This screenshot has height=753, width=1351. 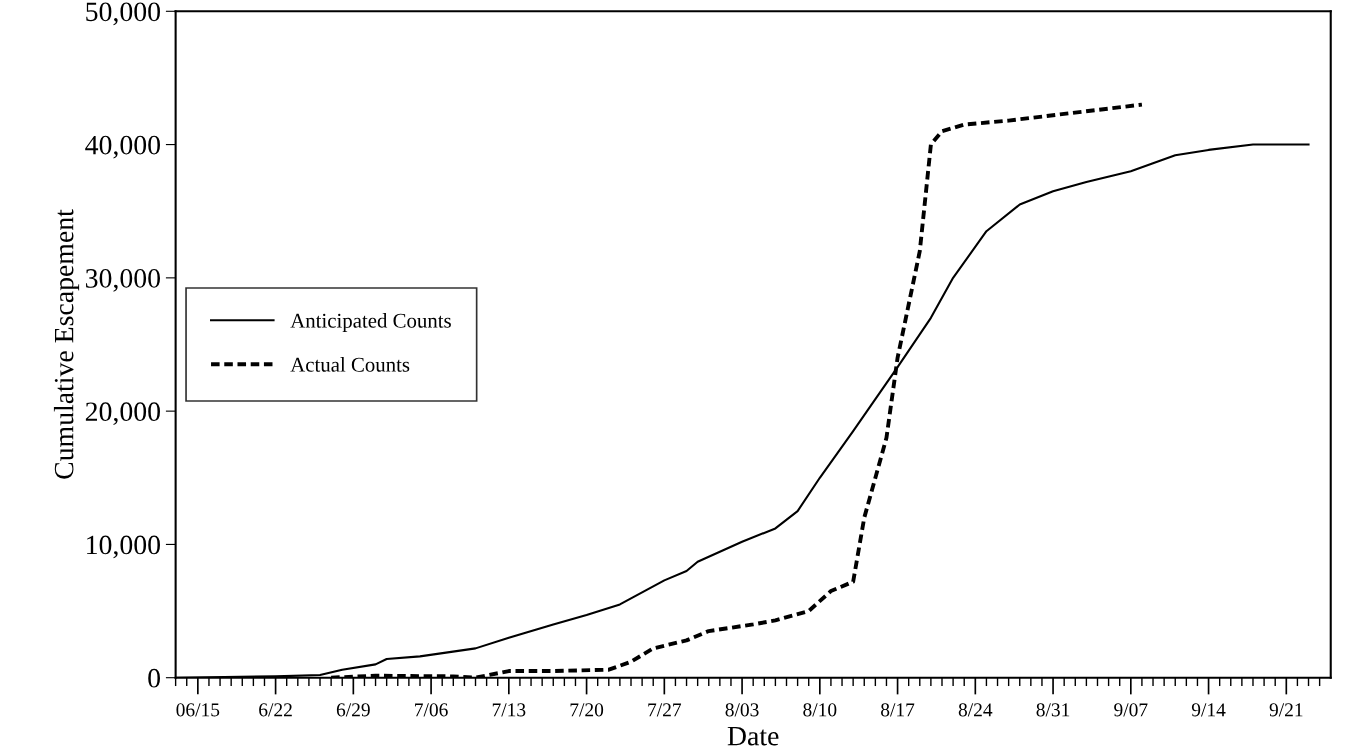 What do you see at coordinates (1053, 710) in the screenshot?
I see `x-tick-label: 8/31` at bounding box center [1053, 710].